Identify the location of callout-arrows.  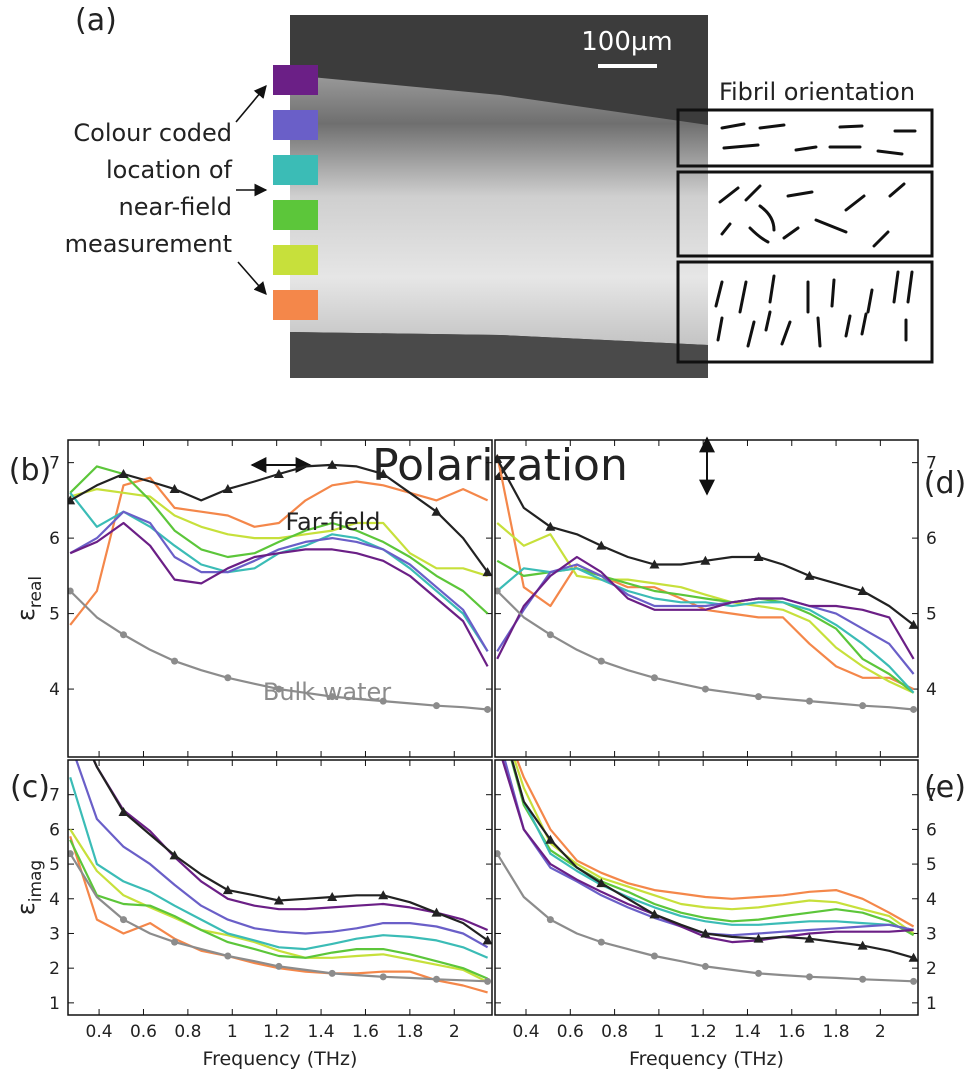
(251, 190).